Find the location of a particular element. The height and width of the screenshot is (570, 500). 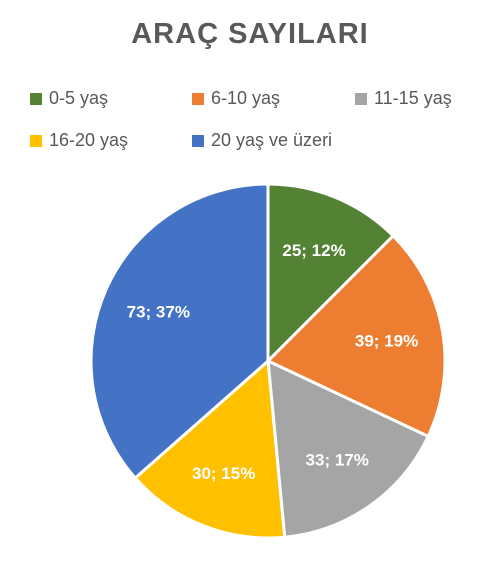

legend-item-16-20: 16-20 yaş is located at coordinates (79, 140).